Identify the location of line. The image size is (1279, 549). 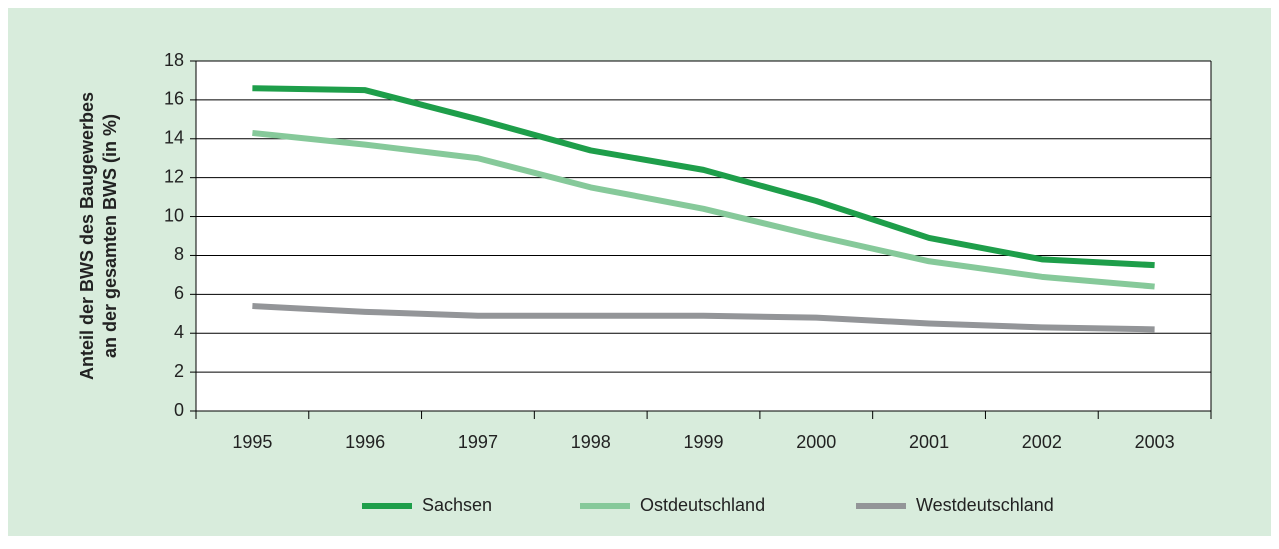
(703, 318).